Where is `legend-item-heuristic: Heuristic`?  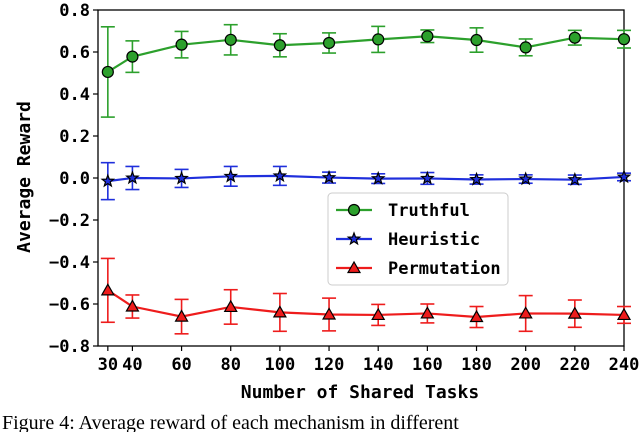
legend-item-heuristic: Heuristic is located at coordinates (408, 240).